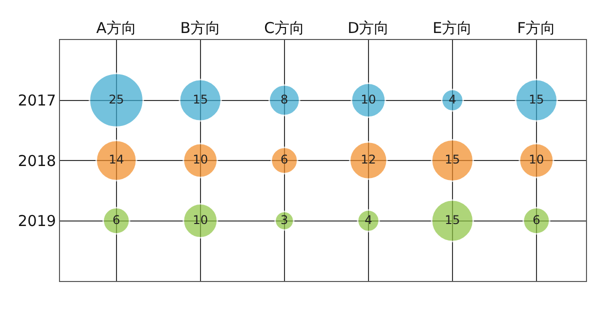 Image resolution: width=598 pixels, height=323 pixels. What do you see at coordinates (369, 28) in the screenshot?
I see `x-tick-label: D方向` at bounding box center [369, 28].